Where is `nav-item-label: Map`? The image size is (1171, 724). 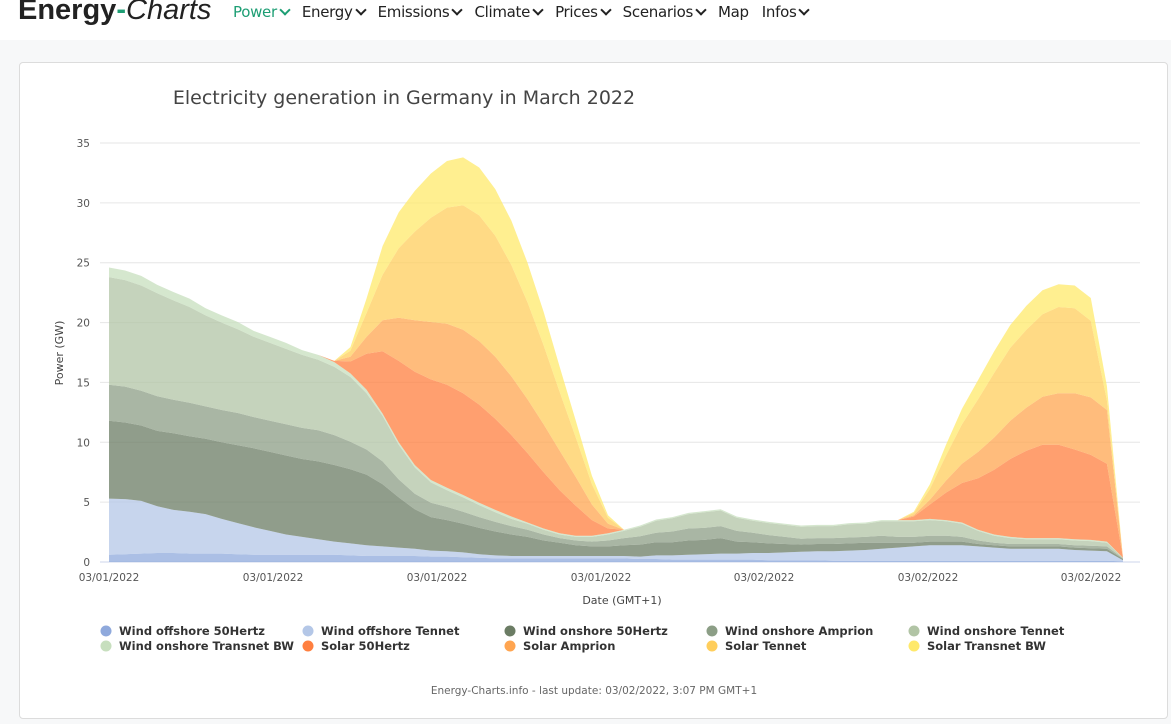 nav-item-label: Map is located at coordinates (733, 12).